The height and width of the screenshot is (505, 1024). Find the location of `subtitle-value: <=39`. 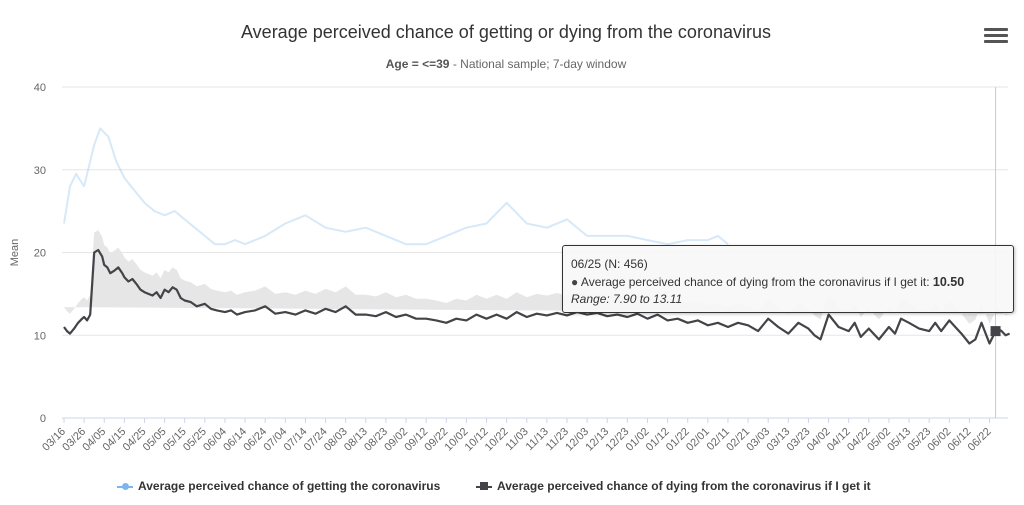

subtitle-value: <=39 is located at coordinates (436, 64).